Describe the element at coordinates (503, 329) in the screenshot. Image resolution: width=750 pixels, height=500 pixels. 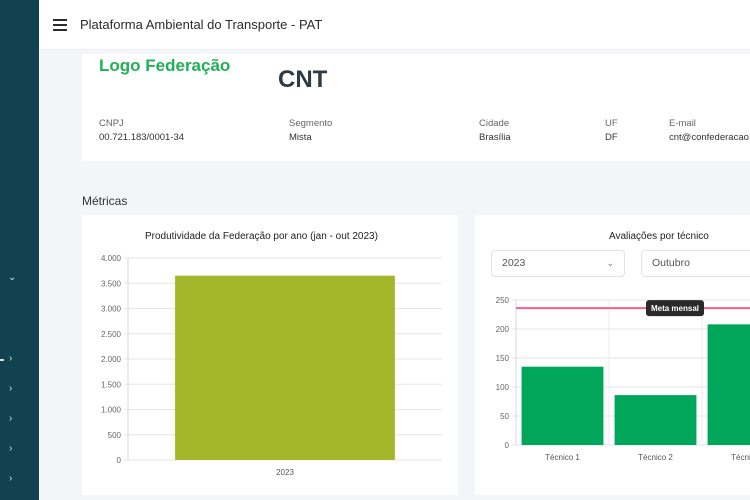
I see `y-tick-label: 200` at that location.